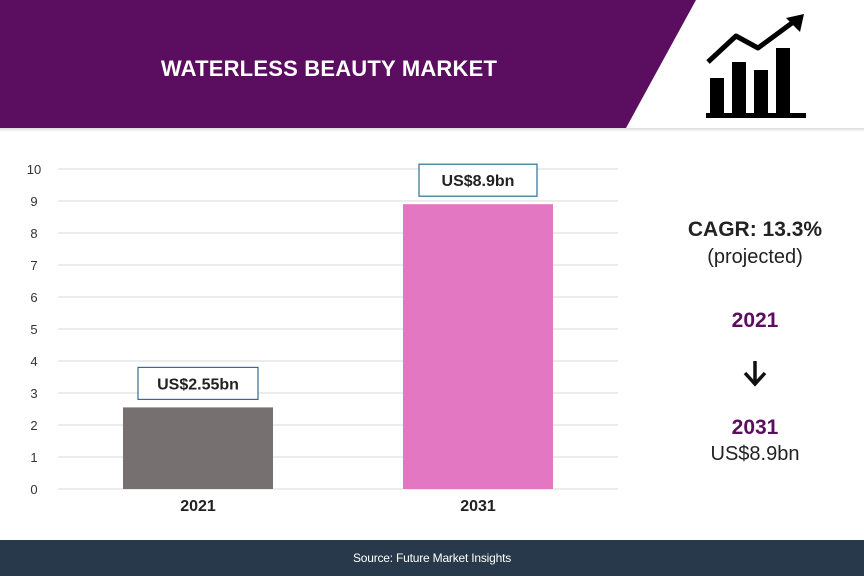  Describe the element at coordinates (755, 229) in the screenshot. I see `cagr-text: CAGR: 13.3%` at that location.